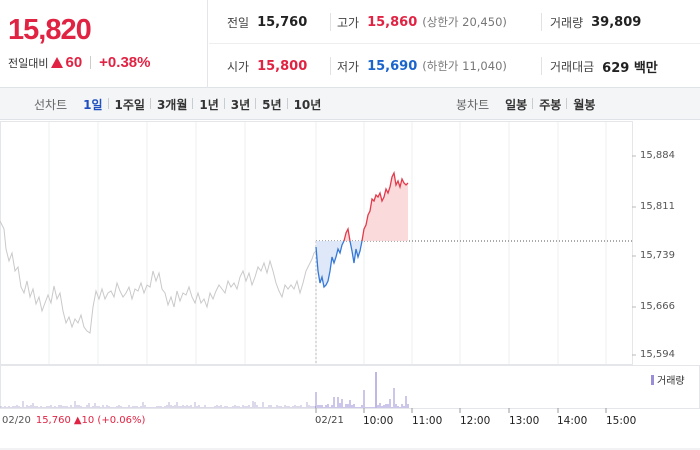 The width and height of the screenshot is (700, 450). I want to click on prev-day-change: ▲10 (+0.06%), so click(109, 420).